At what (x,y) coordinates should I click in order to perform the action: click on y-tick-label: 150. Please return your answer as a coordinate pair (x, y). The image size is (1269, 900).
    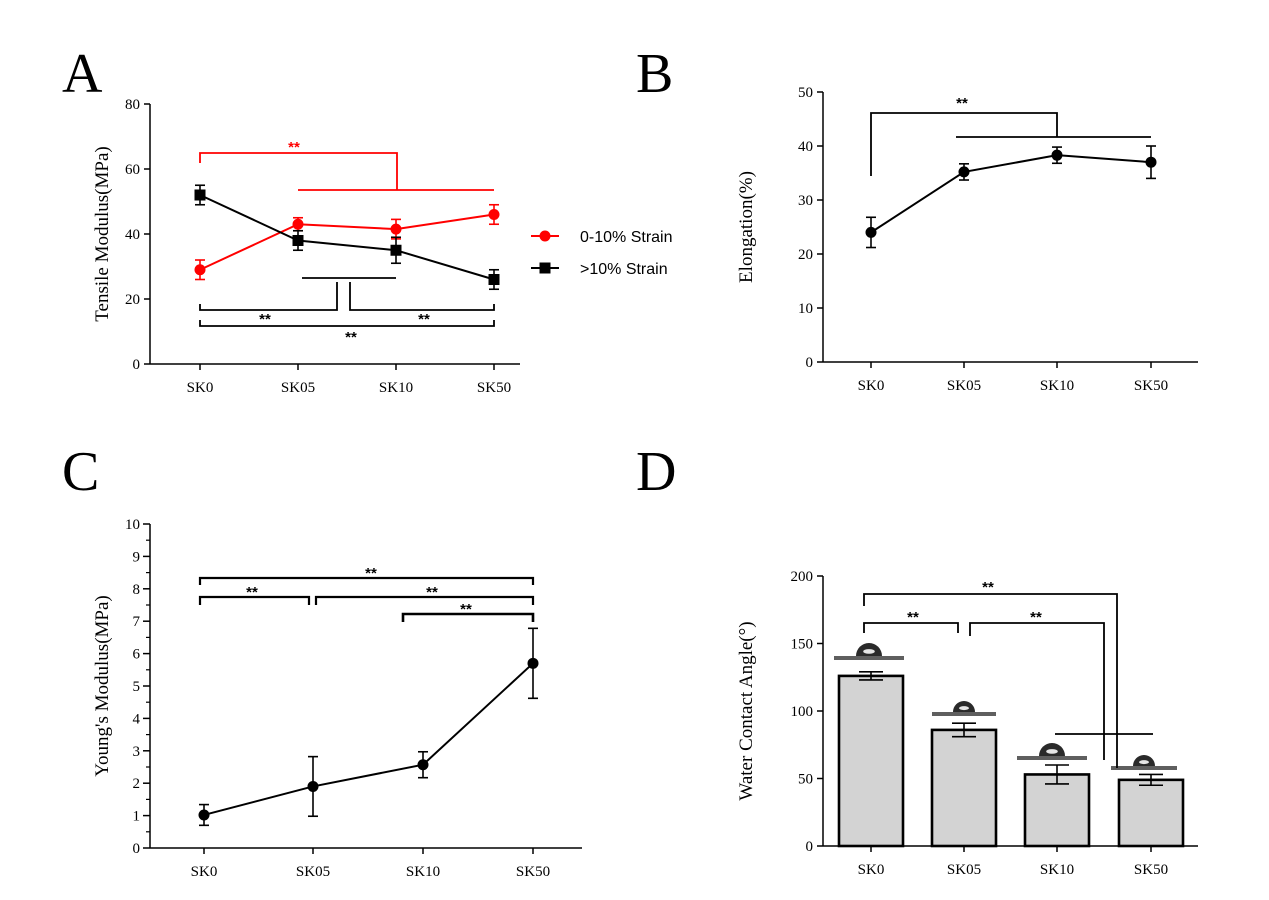
    Looking at the image, I should click on (802, 645).